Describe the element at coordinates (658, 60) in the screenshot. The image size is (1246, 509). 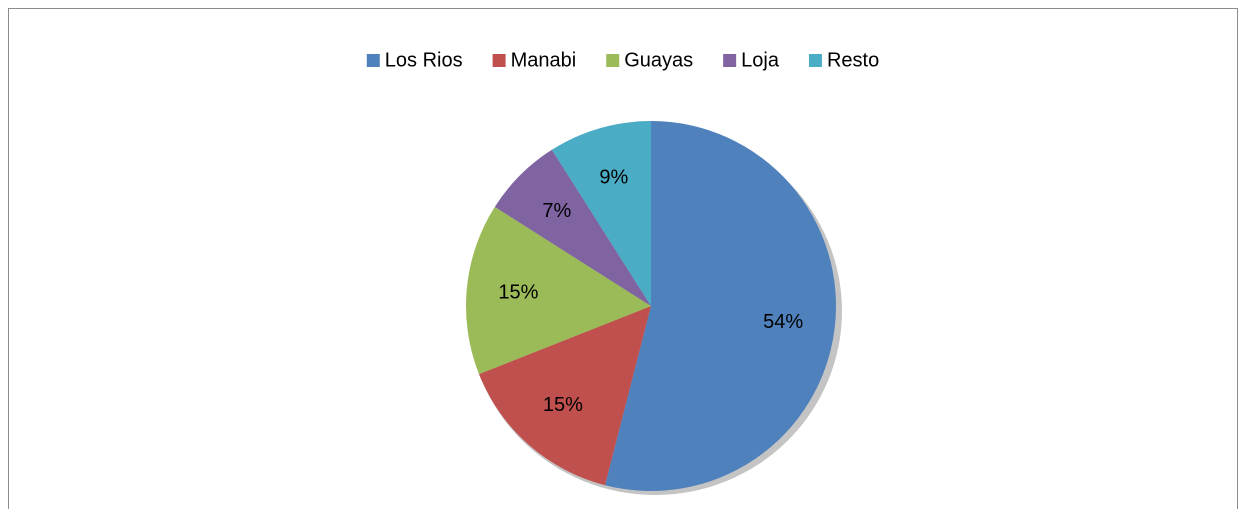
I see `legend-label: Guayas` at that location.